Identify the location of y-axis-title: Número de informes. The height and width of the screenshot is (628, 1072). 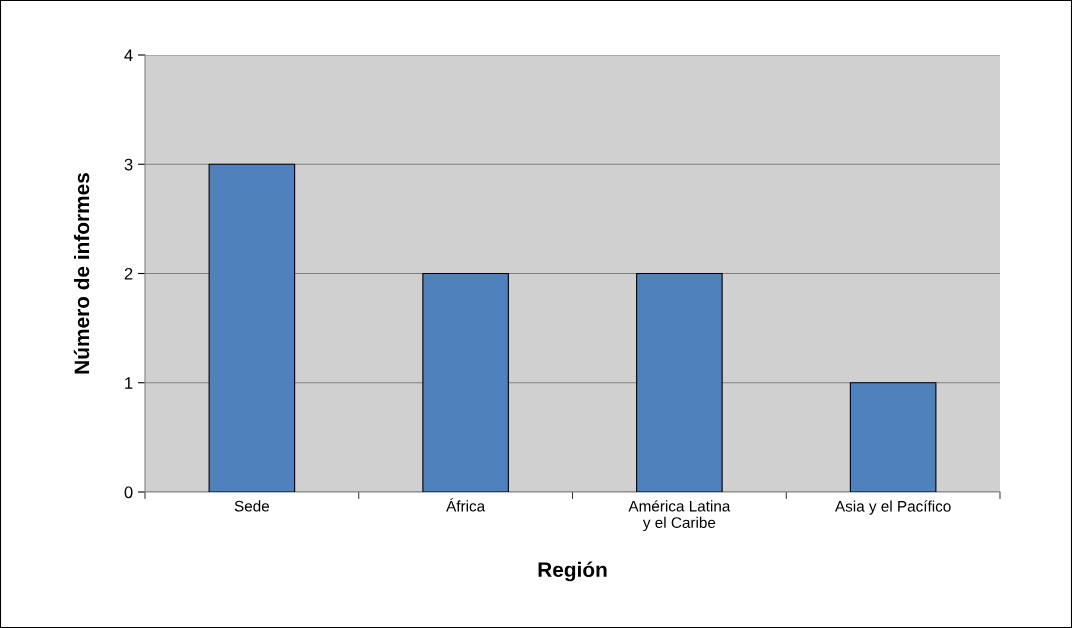
(81, 273).